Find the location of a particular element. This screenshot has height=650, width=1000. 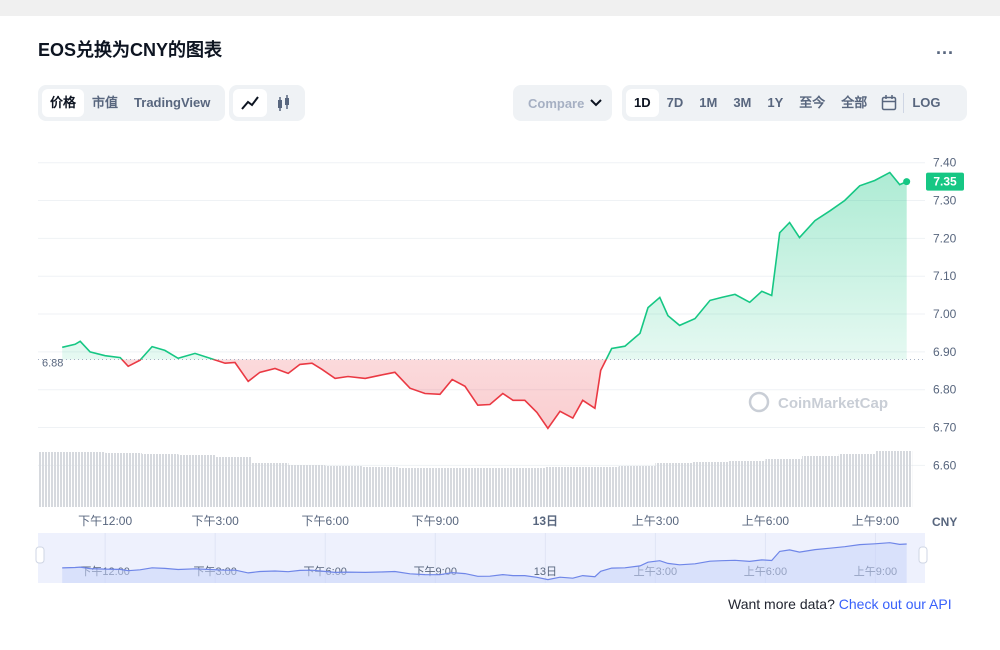

volume-group is located at coordinates (475, 479).